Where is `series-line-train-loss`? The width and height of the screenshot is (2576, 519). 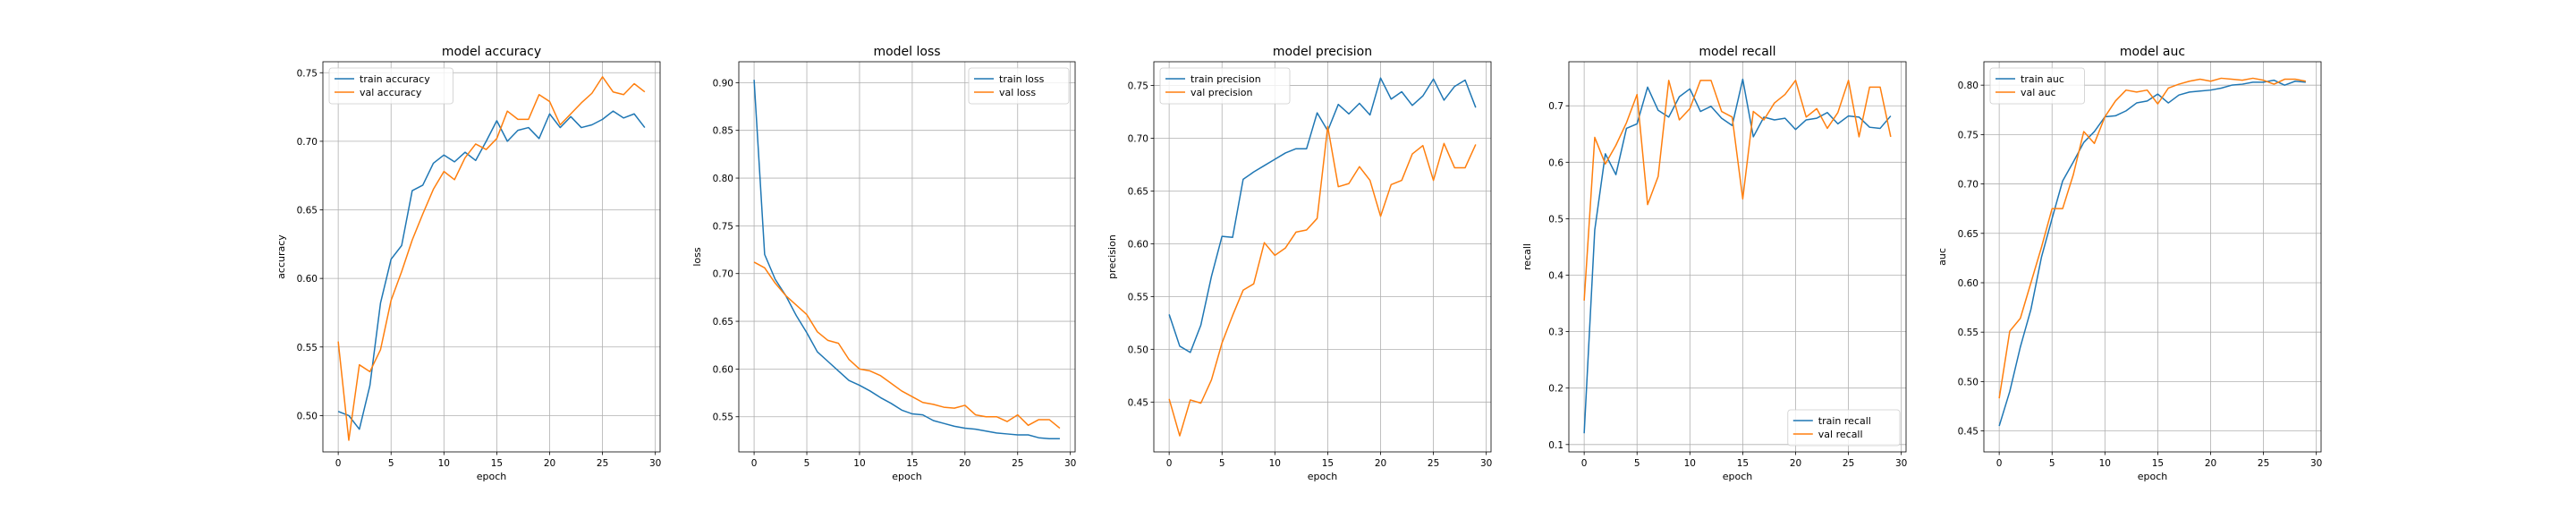 series-line-train-loss is located at coordinates (906, 260).